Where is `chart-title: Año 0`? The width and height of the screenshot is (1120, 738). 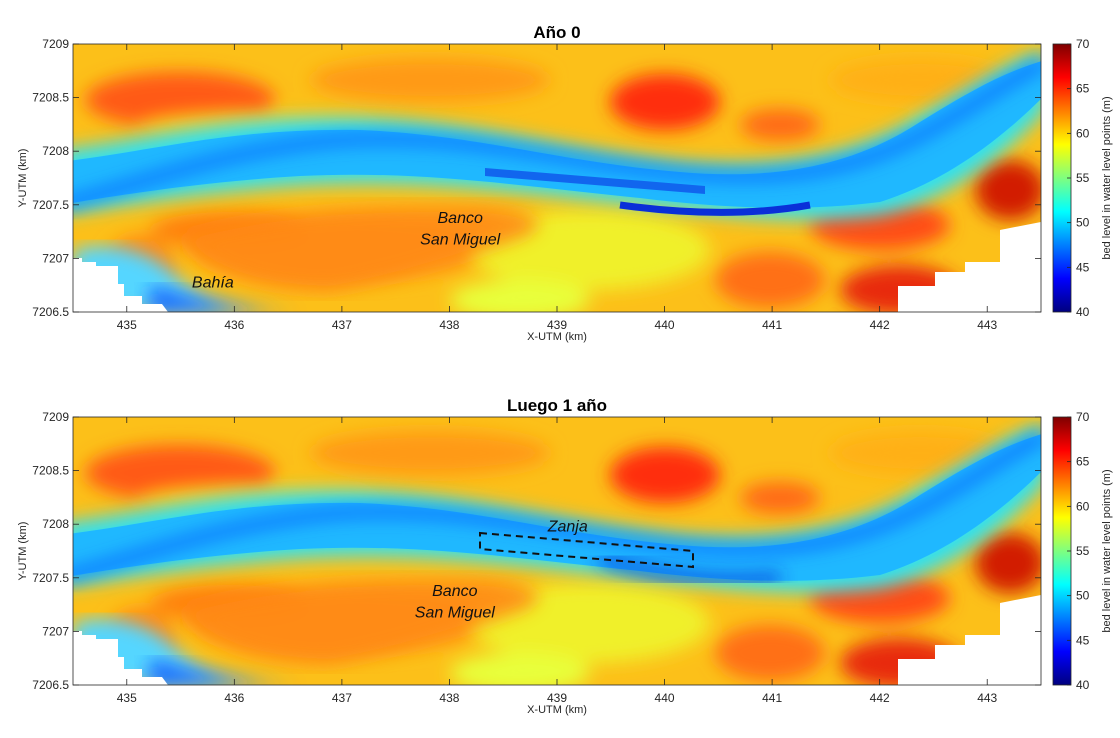
chart-title: Año 0 is located at coordinates (556, 32).